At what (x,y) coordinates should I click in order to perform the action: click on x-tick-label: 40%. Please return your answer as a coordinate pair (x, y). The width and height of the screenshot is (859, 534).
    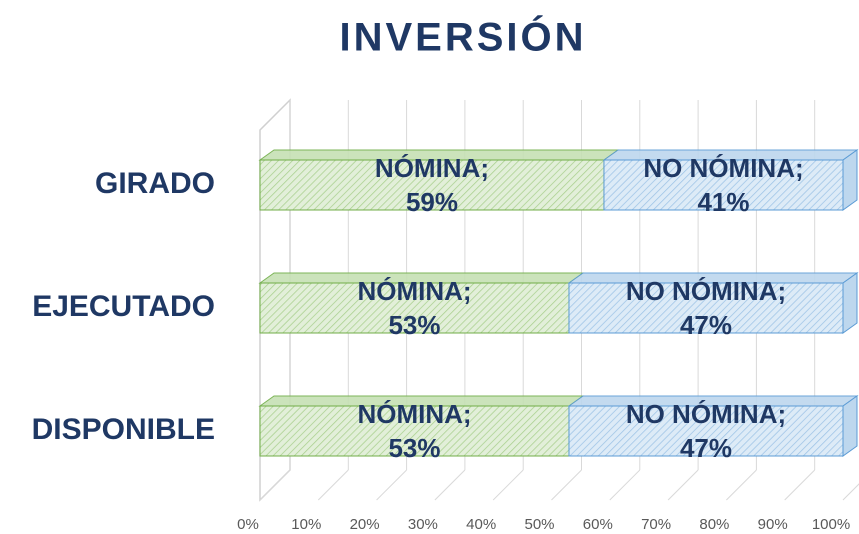
    Looking at the image, I should click on (481, 524).